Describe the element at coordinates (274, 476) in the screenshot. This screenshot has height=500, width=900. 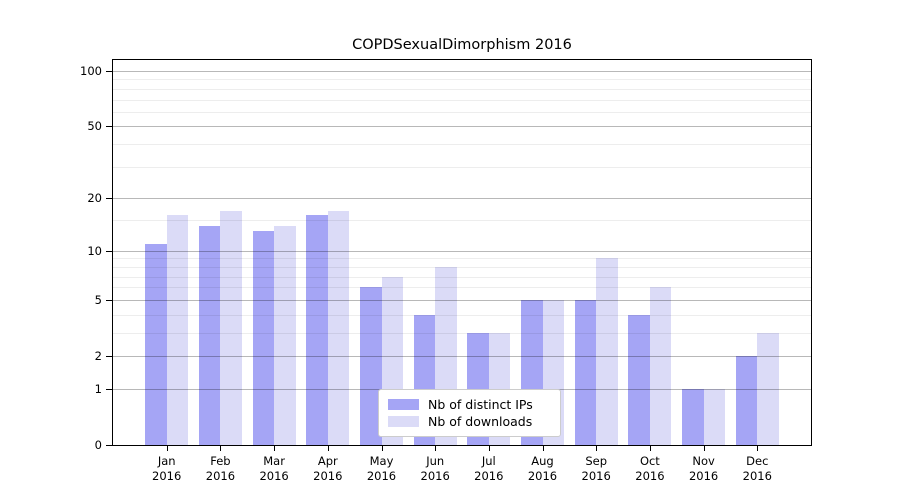
I see `xtick-year-mar: 2016` at that location.